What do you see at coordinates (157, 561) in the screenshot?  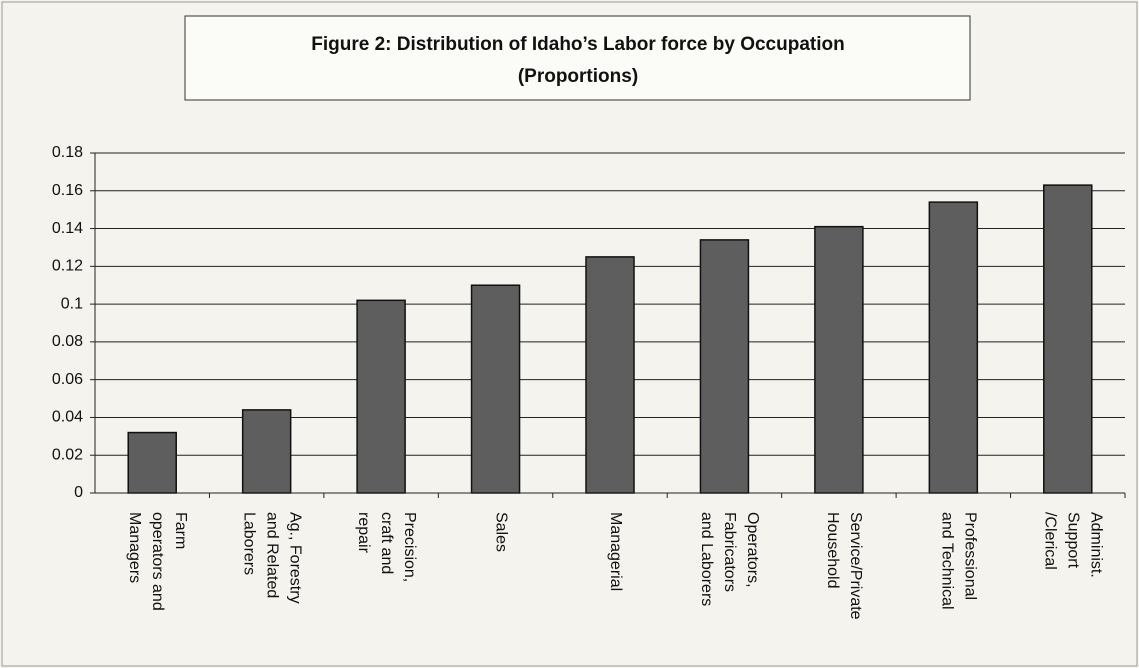 I see `x-tick-label: operators and` at bounding box center [157, 561].